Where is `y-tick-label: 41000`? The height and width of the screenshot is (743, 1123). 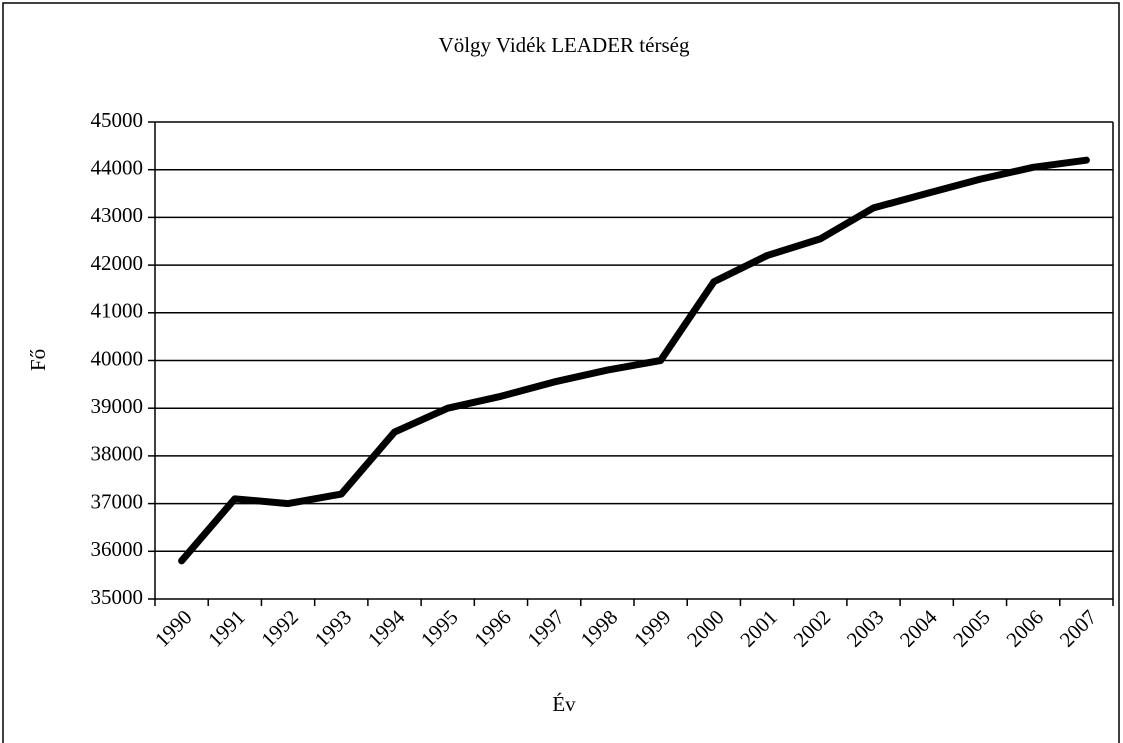
y-tick-label: 41000 is located at coordinates (117, 311).